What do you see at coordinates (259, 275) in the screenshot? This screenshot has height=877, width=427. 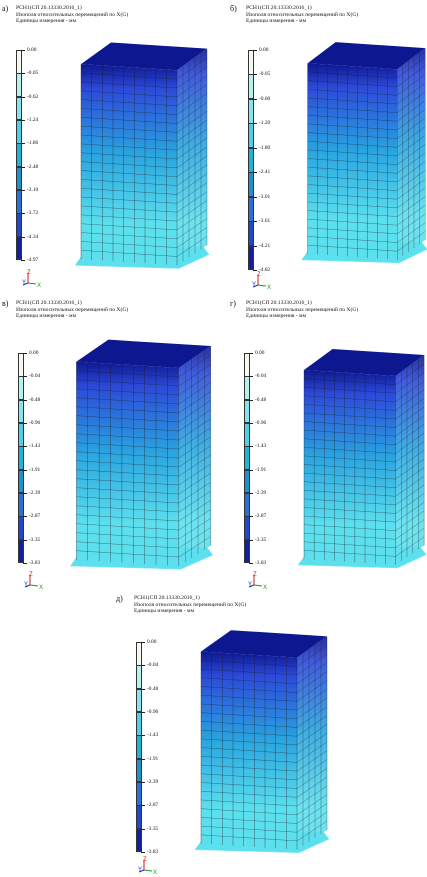 I see `z-axis-label: Z` at bounding box center [259, 275].